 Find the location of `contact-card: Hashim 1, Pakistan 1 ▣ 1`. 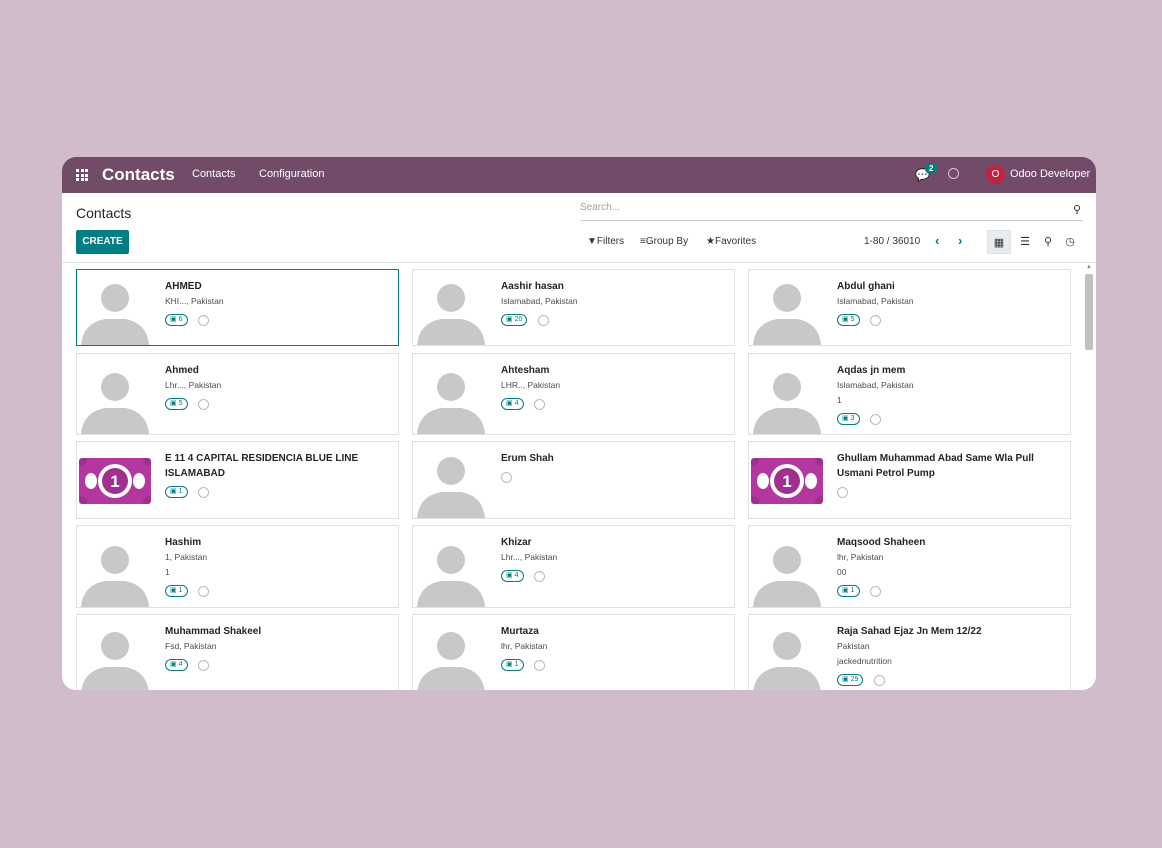

contact-card: Hashim 1, Pakistan 1 ▣ 1 is located at coordinates (237, 566).